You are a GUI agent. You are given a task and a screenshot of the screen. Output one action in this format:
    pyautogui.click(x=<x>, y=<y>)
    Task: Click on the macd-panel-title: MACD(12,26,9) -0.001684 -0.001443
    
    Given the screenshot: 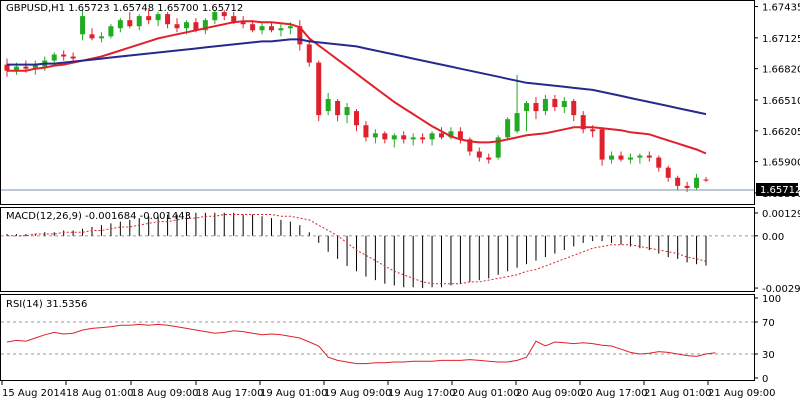 What is the action you would take?
    pyautogui.click(x=98, y=216)
    